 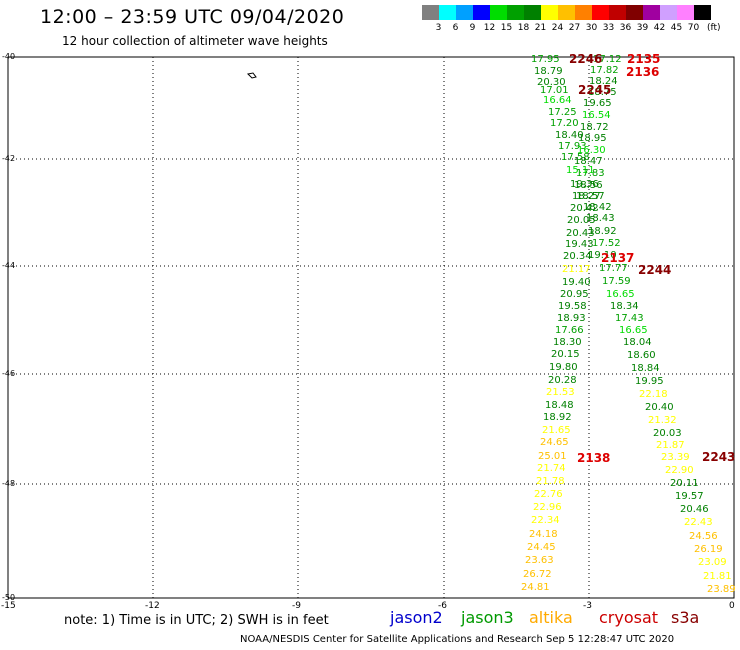 I want to click on wave-height-value: 18.60, so click(x=641, y=355).